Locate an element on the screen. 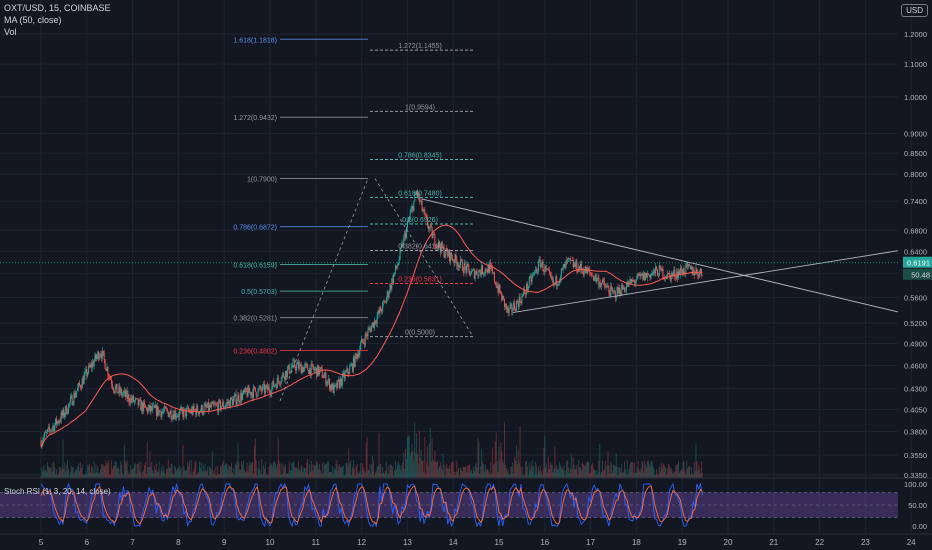 Image resolution: width=932 pixels, height=550 pixels. price-tick-label: 0.9000 is located at coordinates (915, 133).